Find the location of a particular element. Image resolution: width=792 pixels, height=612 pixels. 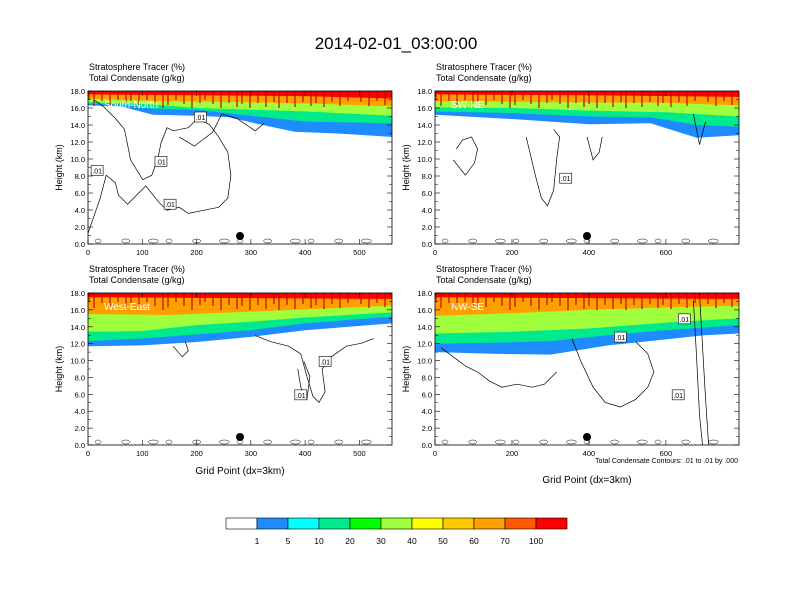

y-tick-label: 12.0 is located at coordinates (77, 344).